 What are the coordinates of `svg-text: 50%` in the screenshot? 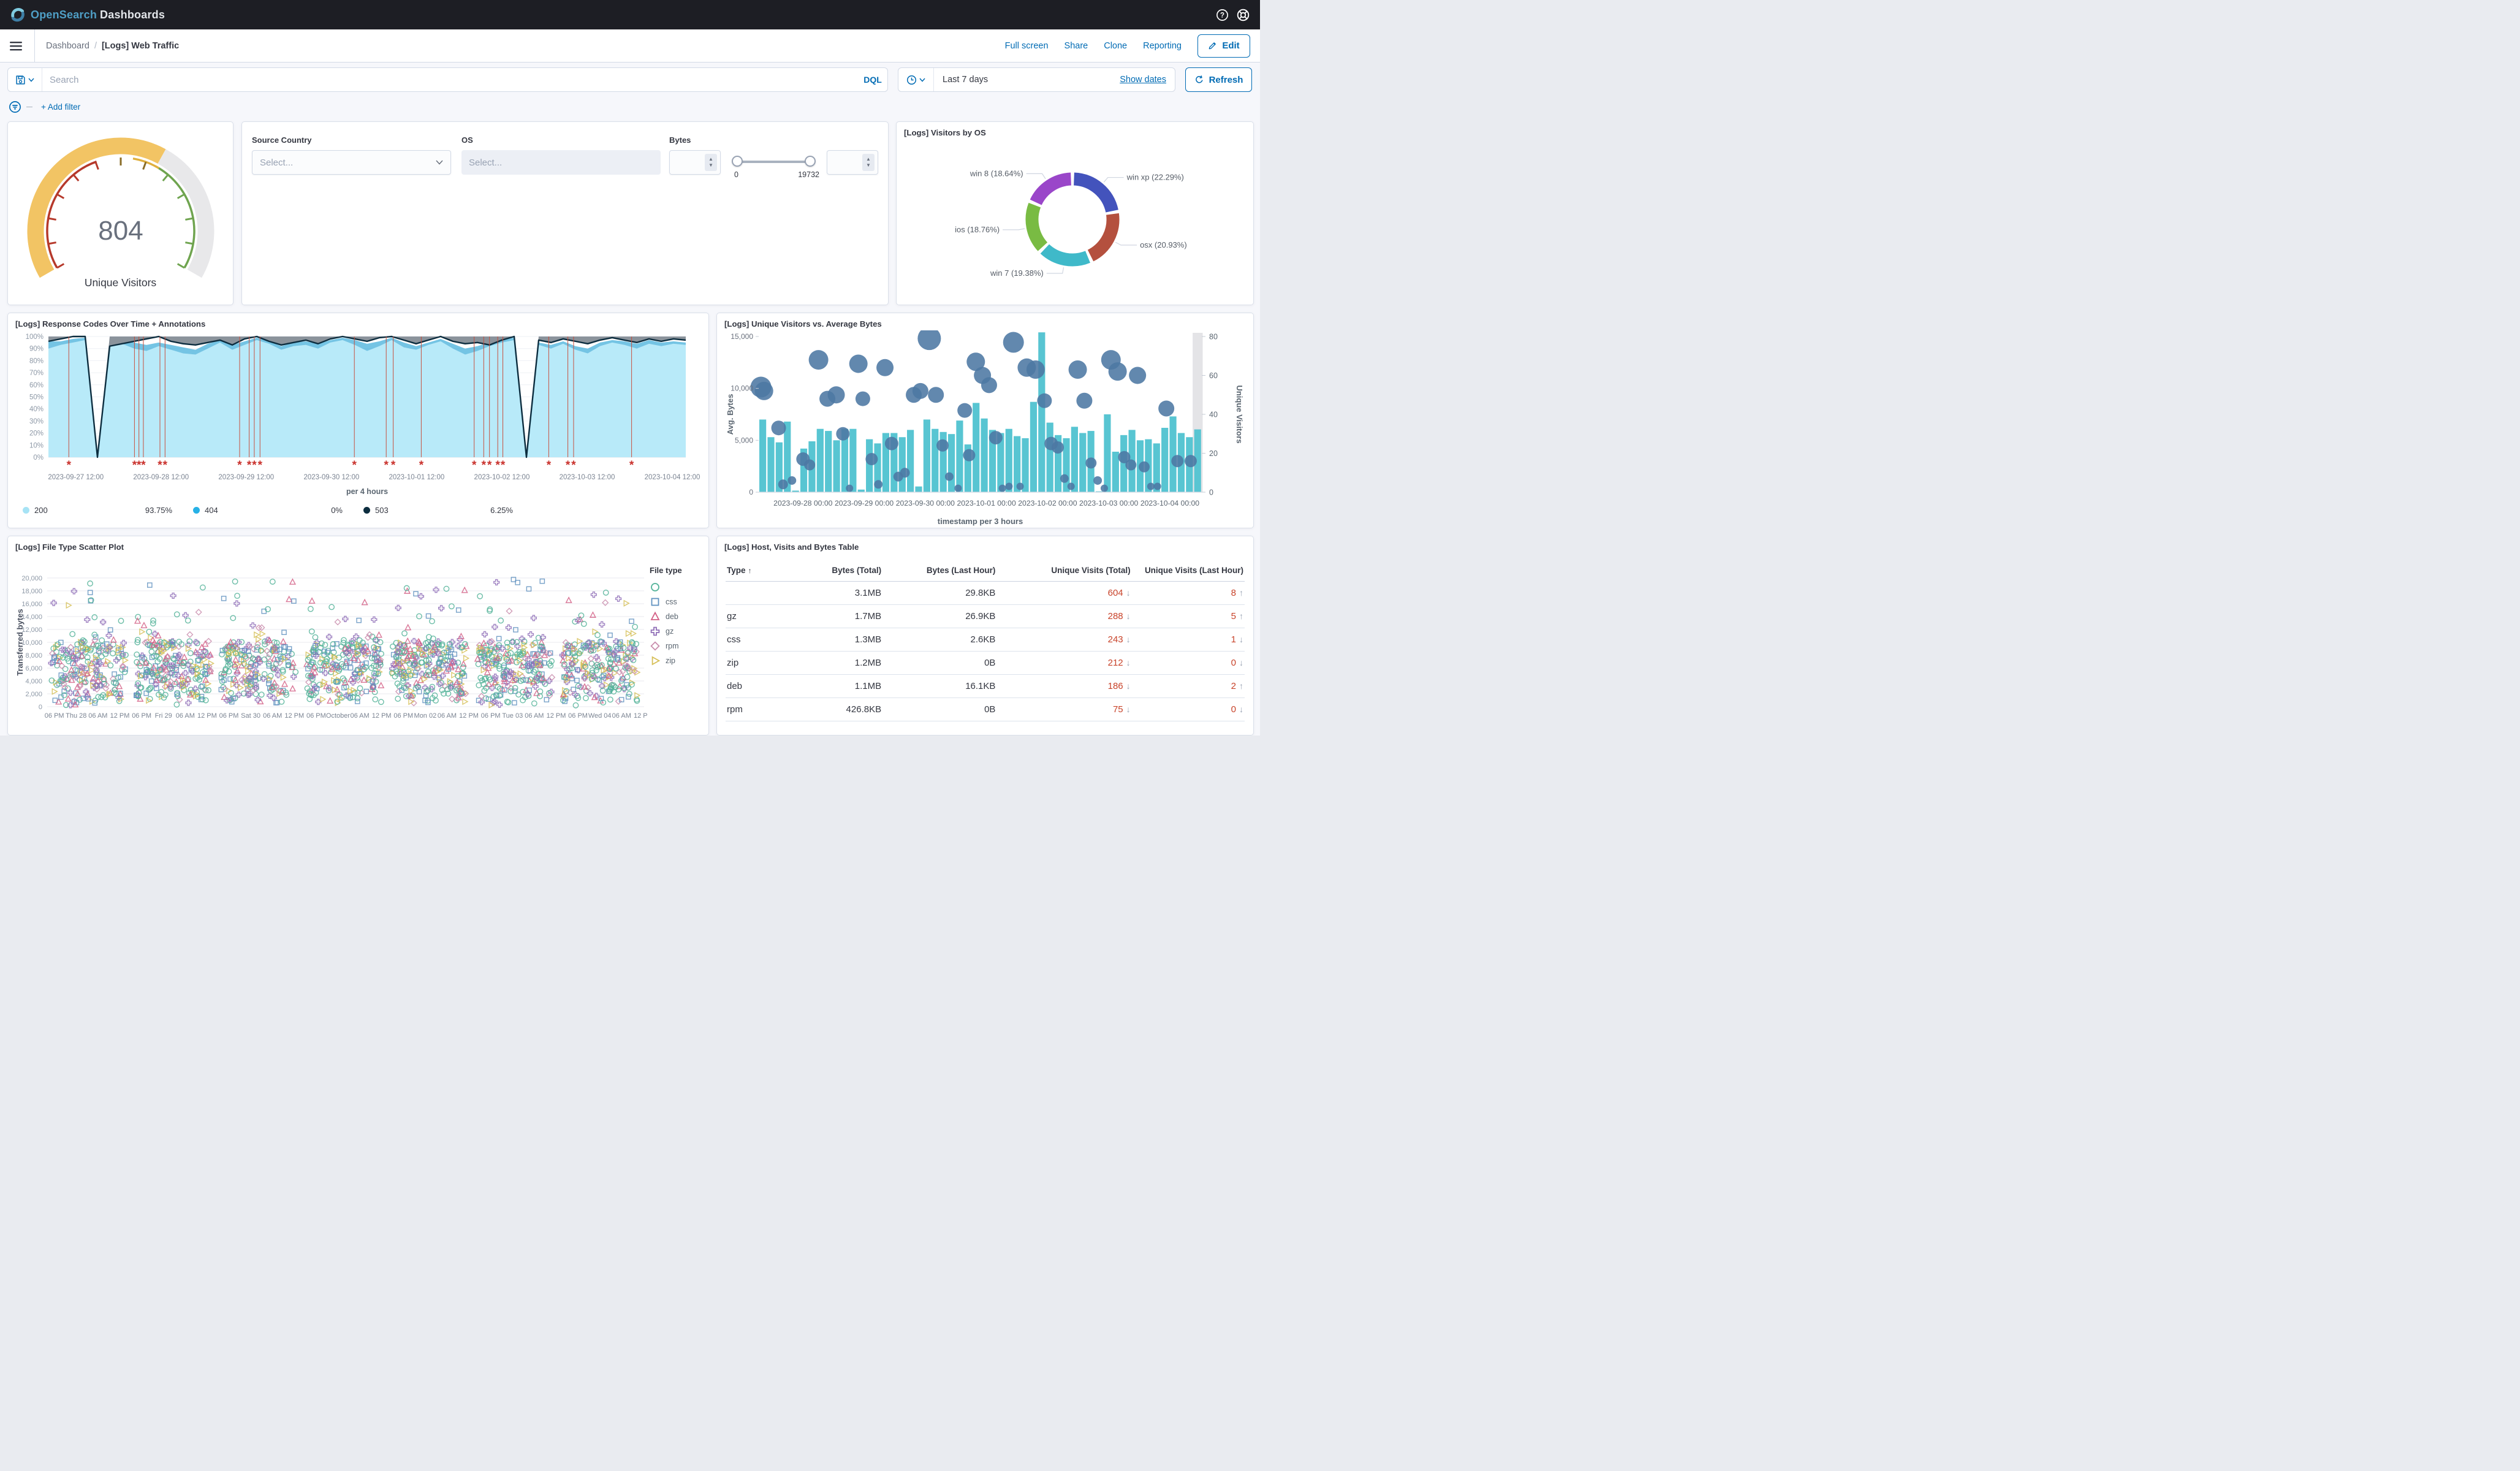 It's located at (36, 398).